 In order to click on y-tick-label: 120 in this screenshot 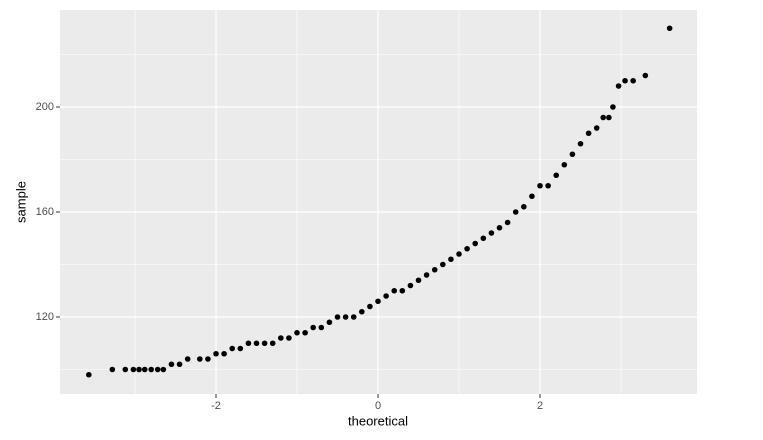, I will do `click(45, 317)`.